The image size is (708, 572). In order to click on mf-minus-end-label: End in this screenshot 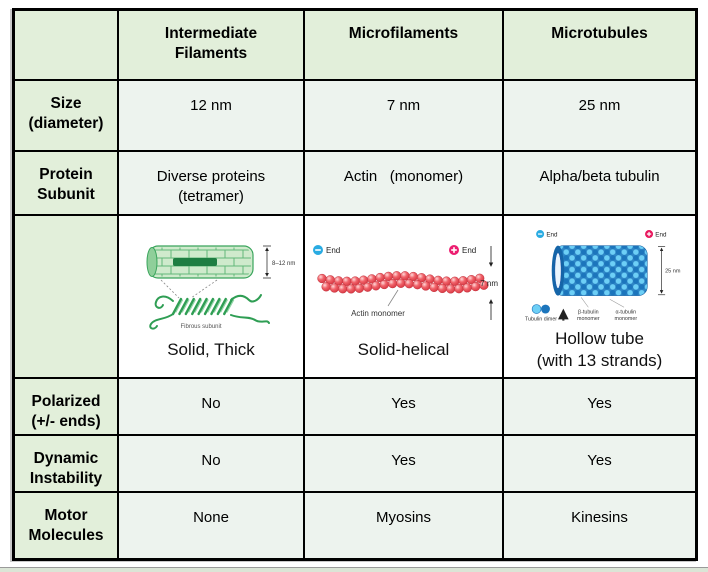, I will do `click(333, 250)`.